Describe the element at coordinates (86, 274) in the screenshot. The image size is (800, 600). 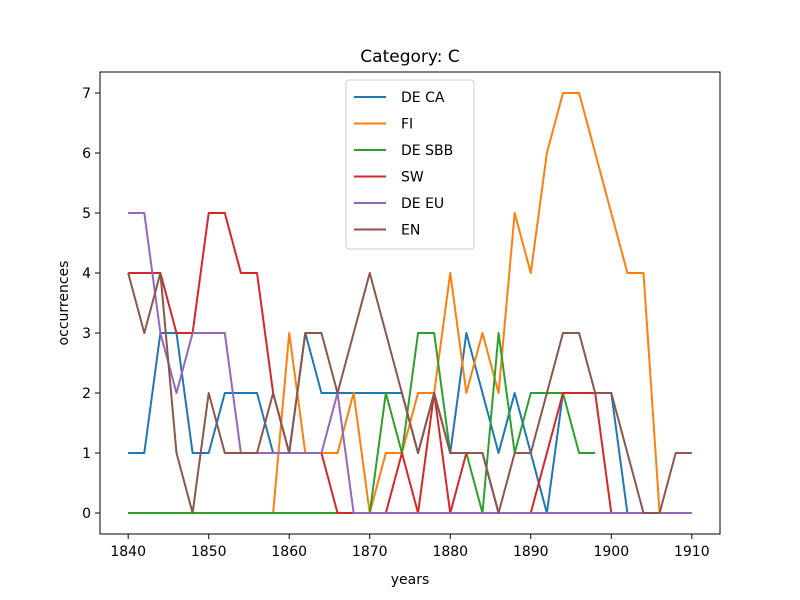
I see `y-tick-label: 4` at that location.